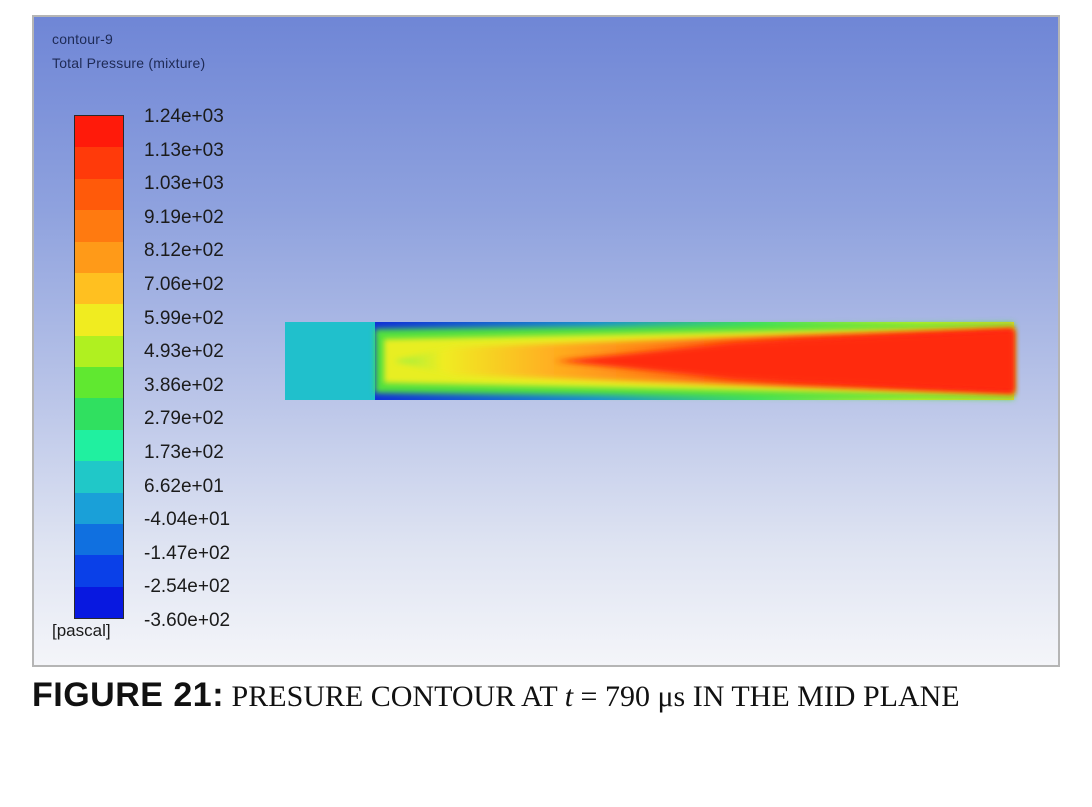  What do you see at coordinates (187, 620) in the screenshot?
I see `colorbar-tick-label: -3.60e+02` at bounding box center [187, 620].